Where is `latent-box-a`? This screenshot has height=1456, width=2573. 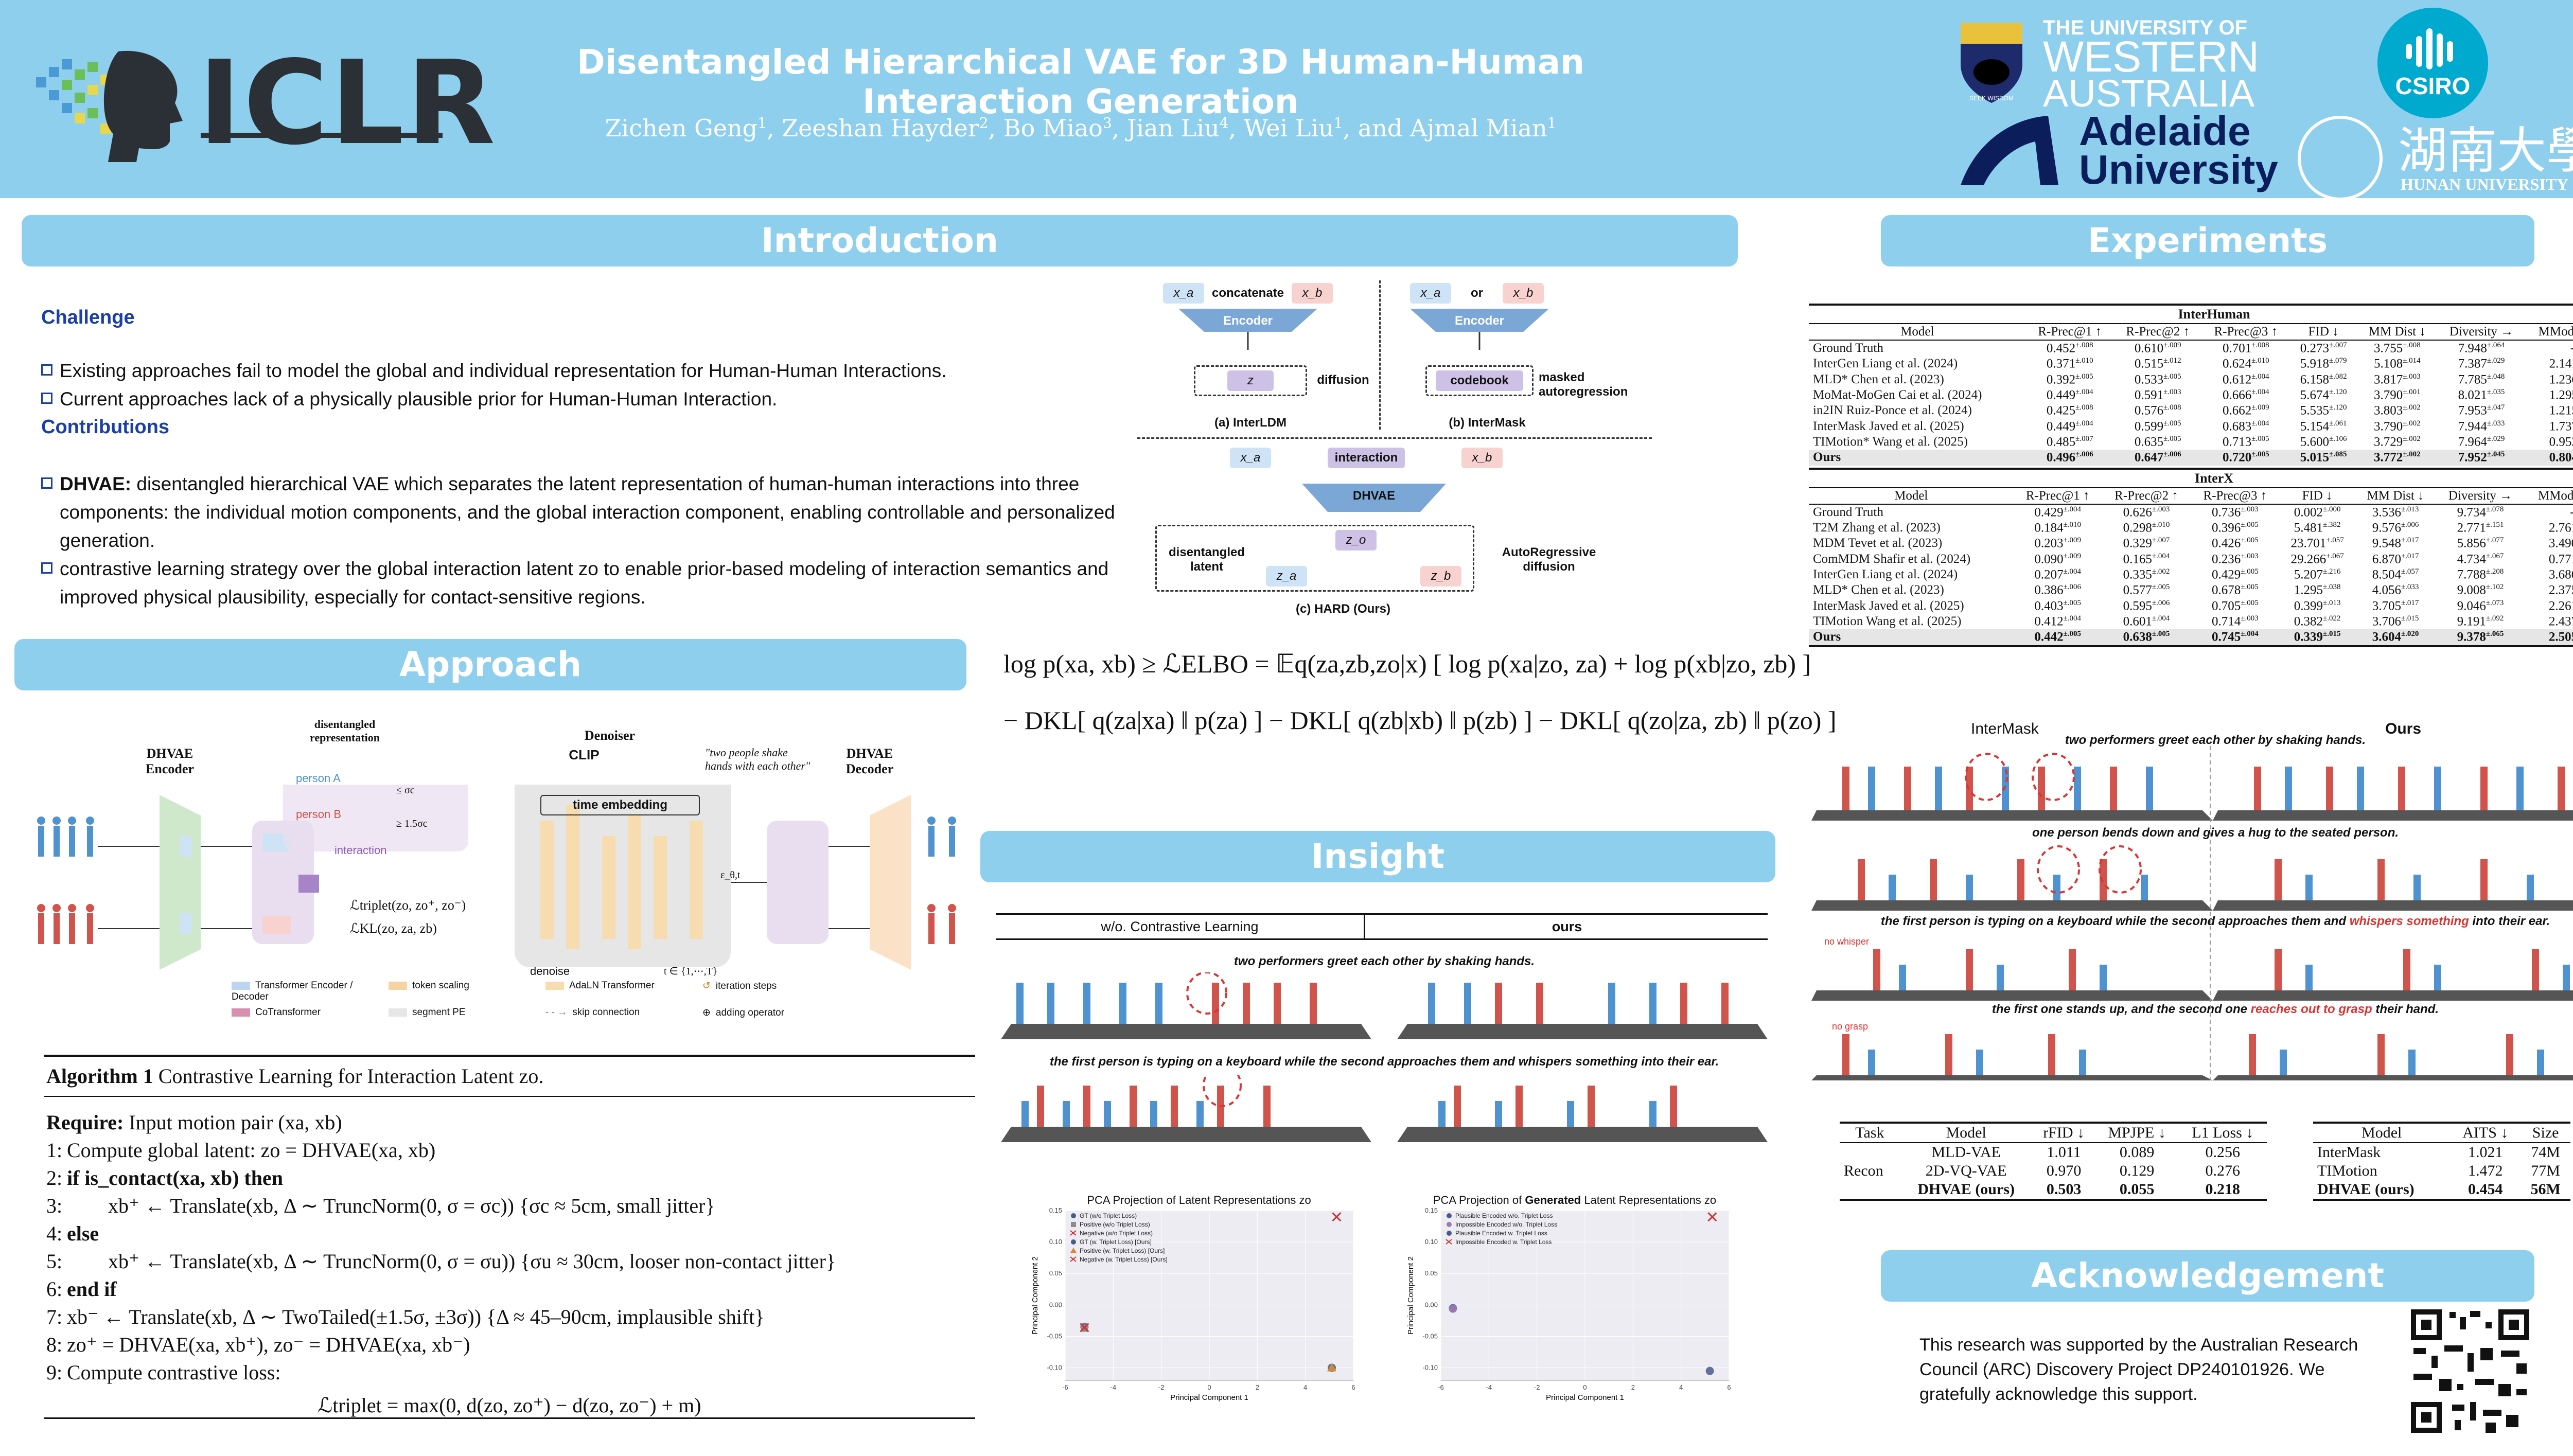 latent-box-a is located at coordinates (1250, 380).